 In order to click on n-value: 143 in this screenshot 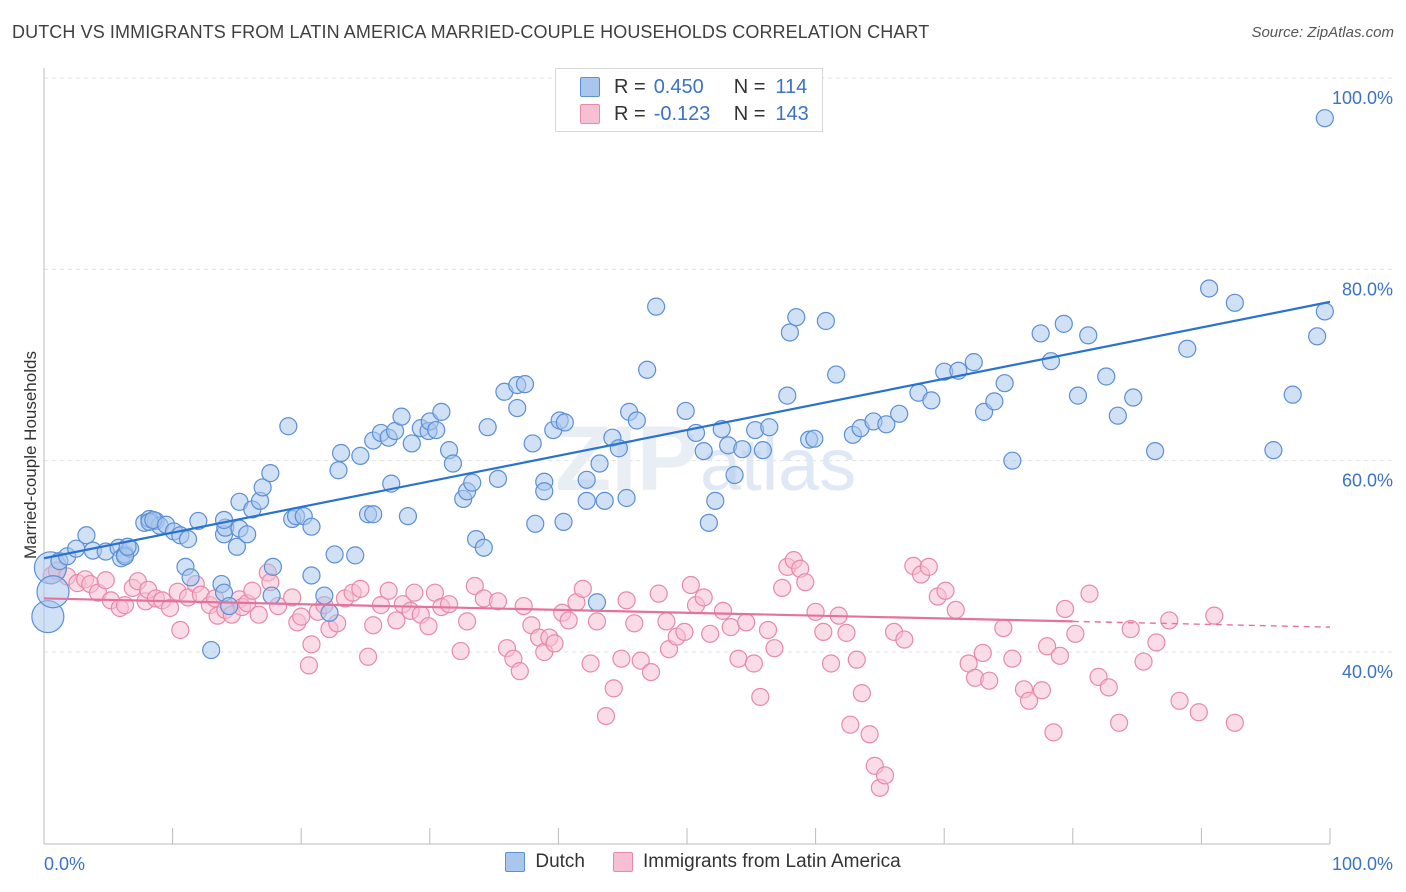, I will do `click(792, 113)`.